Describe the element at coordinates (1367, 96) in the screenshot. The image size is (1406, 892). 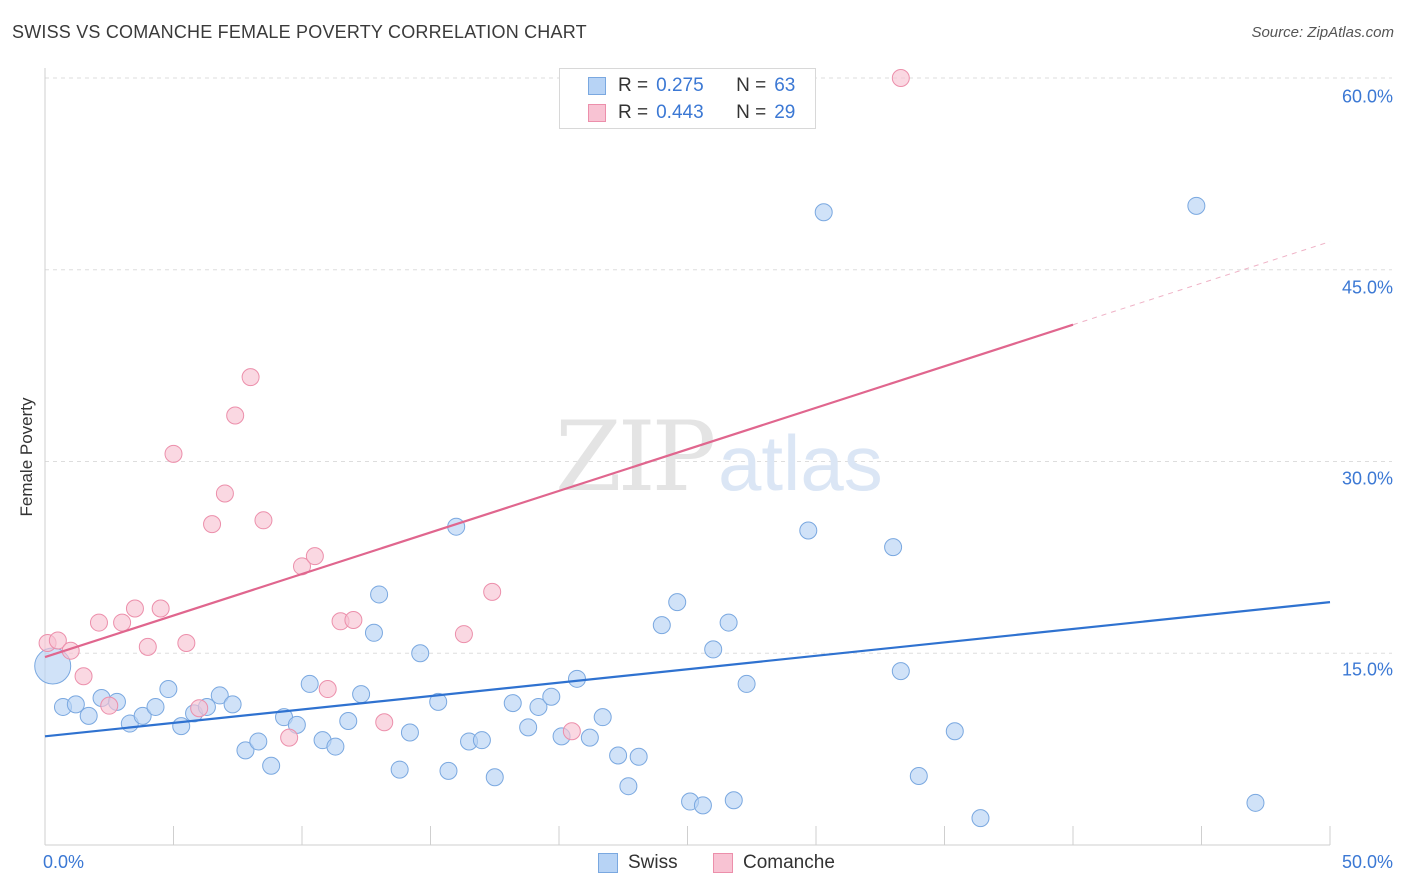
I see `y-tick-label: 60.0%` at that location.